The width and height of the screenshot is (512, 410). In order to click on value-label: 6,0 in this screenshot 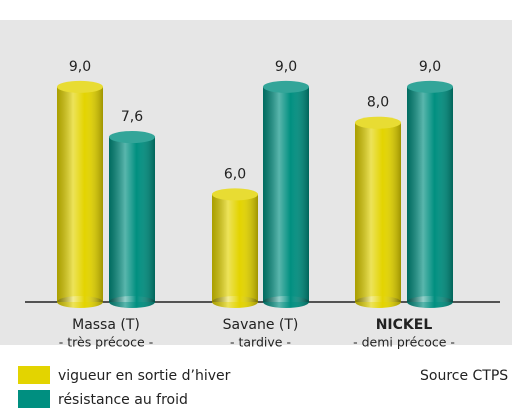, I will do `click(235, 174)`.